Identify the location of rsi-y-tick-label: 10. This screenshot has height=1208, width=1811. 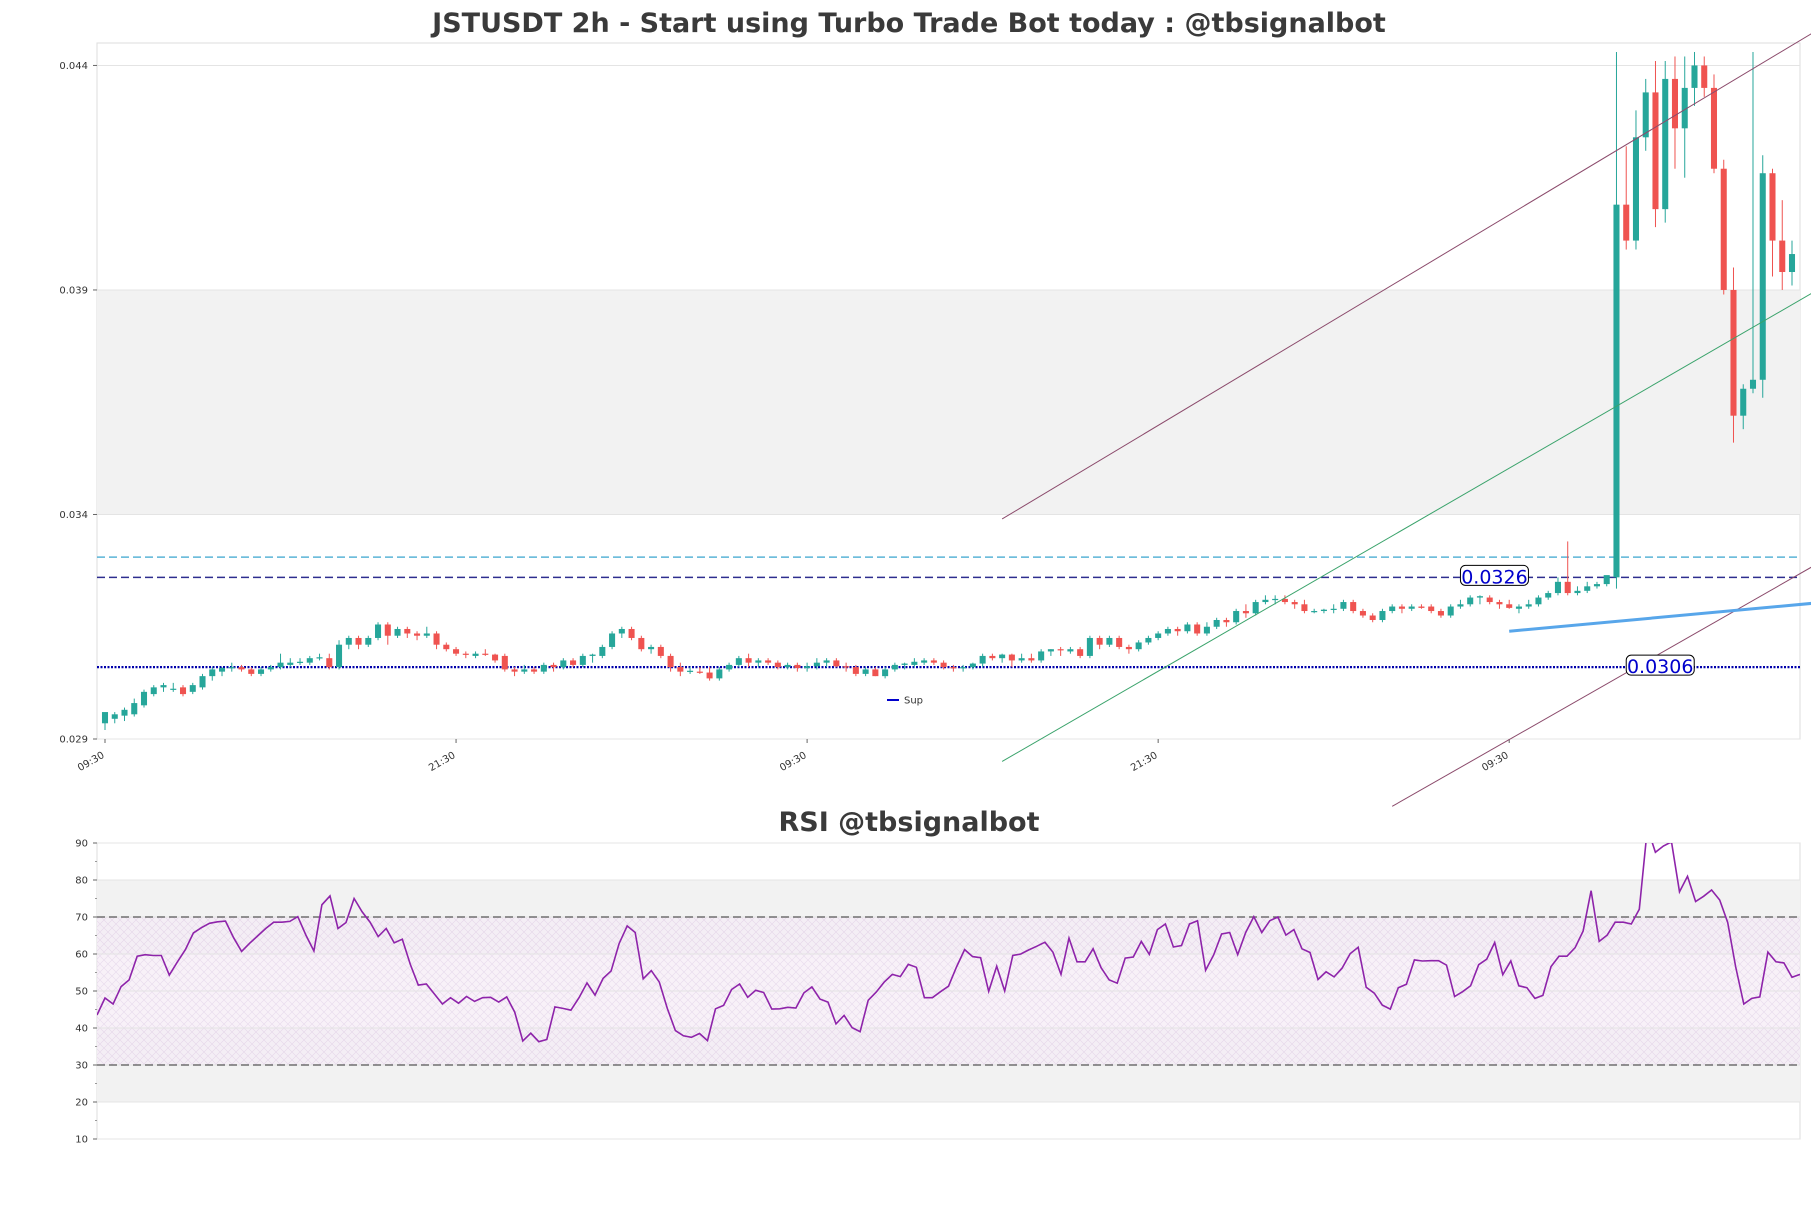
(81, 1140).